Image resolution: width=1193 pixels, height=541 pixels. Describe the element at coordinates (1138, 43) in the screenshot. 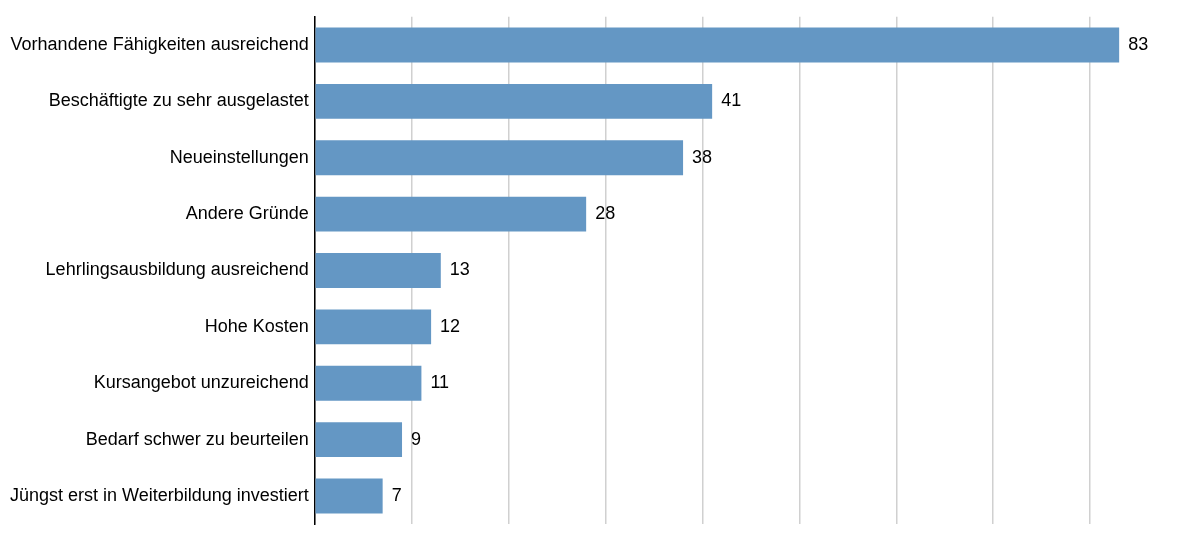

I see `data-label: 83` at that location.